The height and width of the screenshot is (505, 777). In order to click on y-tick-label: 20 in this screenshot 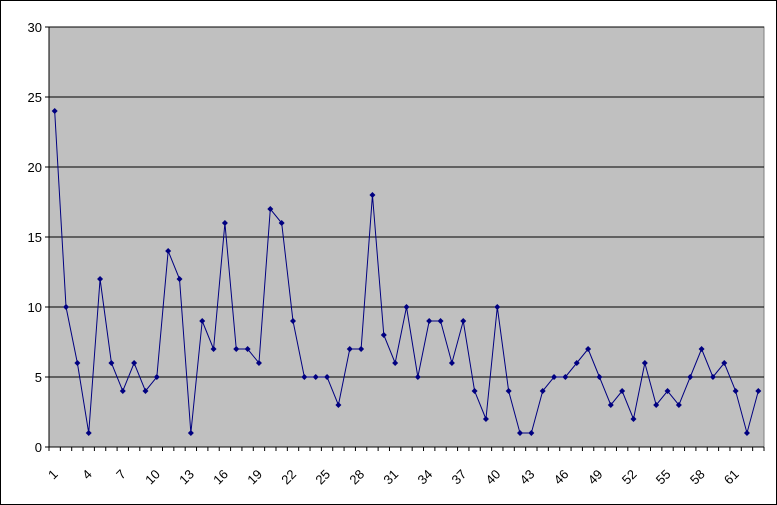, I will do `click(35, 167)`.